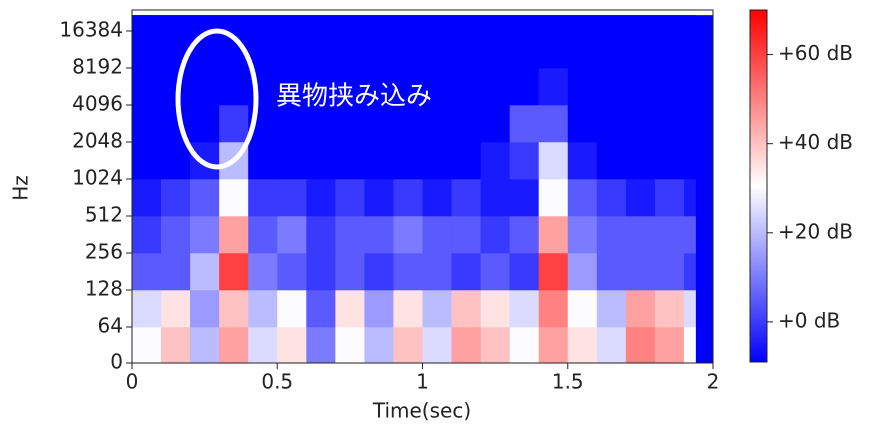 The height and width of the screenshot is (427, 875). I want to click on y-tick-label: 8192, so click(97, 67).